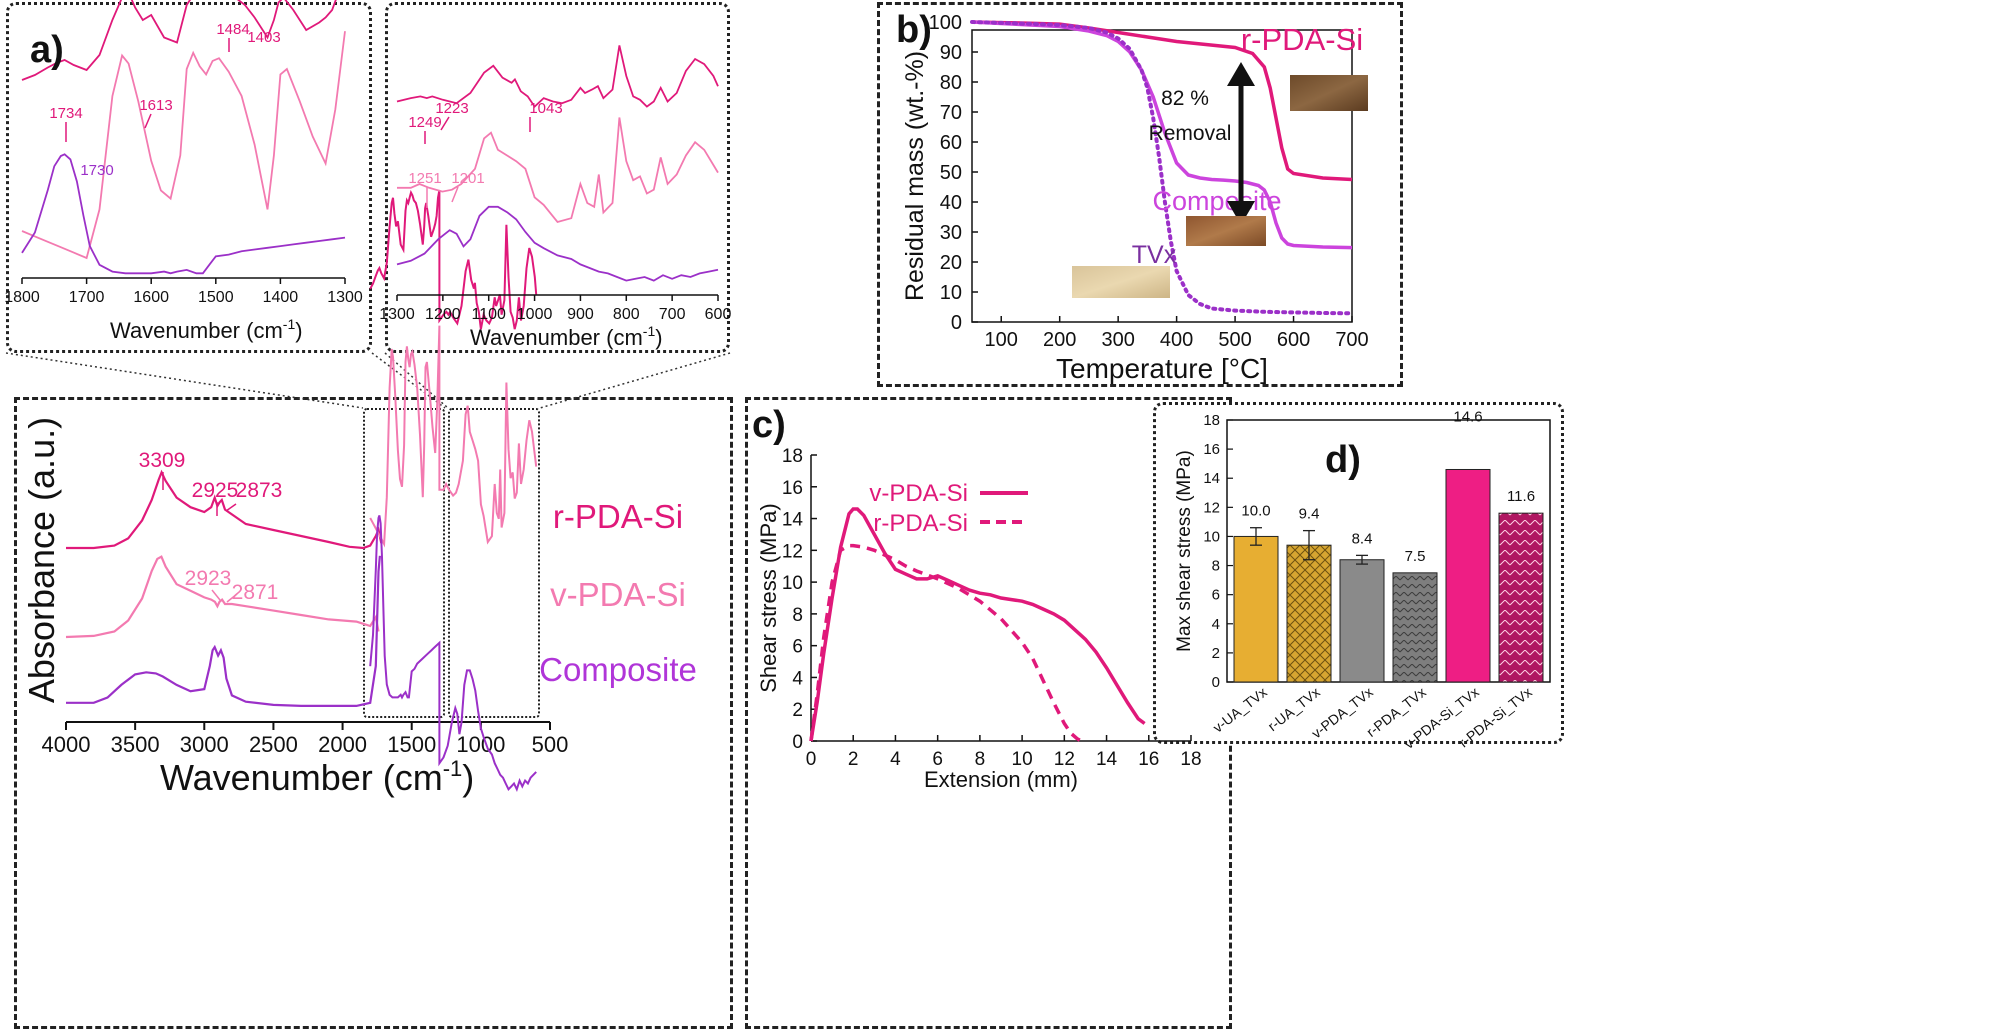 This screenshot has width=2008, height=1035. Describe the element at coordinates (618, 594) in the screenshot. I see `series-label-v-pda-si: v-PDA-Si` at that location.